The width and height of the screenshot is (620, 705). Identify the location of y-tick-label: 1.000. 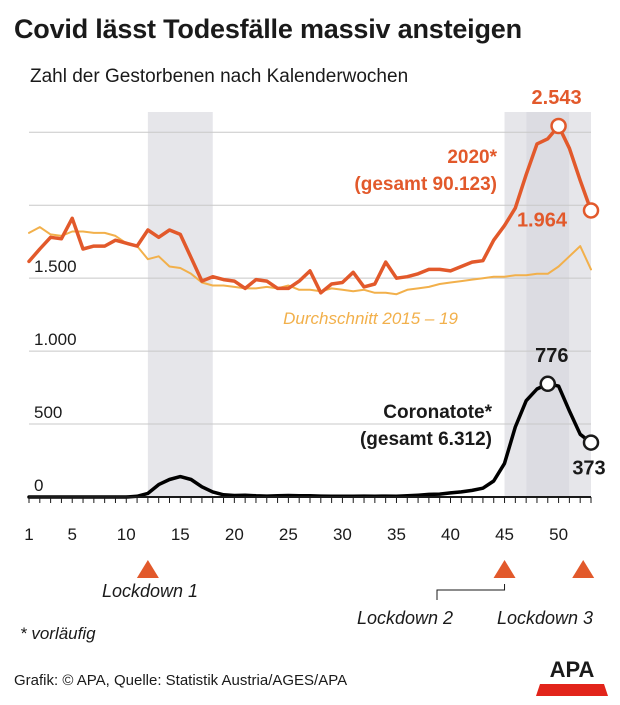
(55, 339).